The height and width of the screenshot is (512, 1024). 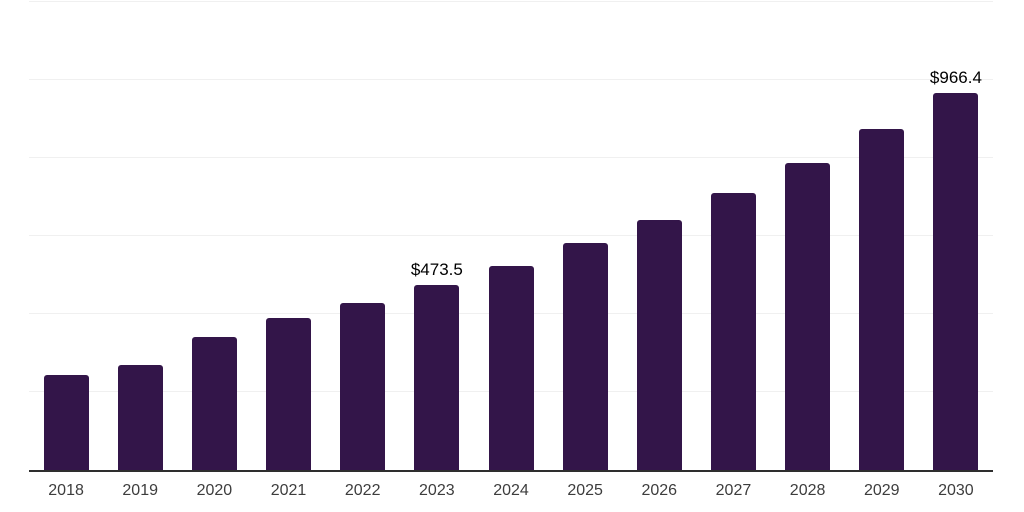 What do you see at coordinates (437, 377) in the screenshot?
I see `bar-2023` at bounding box center [437, 377].